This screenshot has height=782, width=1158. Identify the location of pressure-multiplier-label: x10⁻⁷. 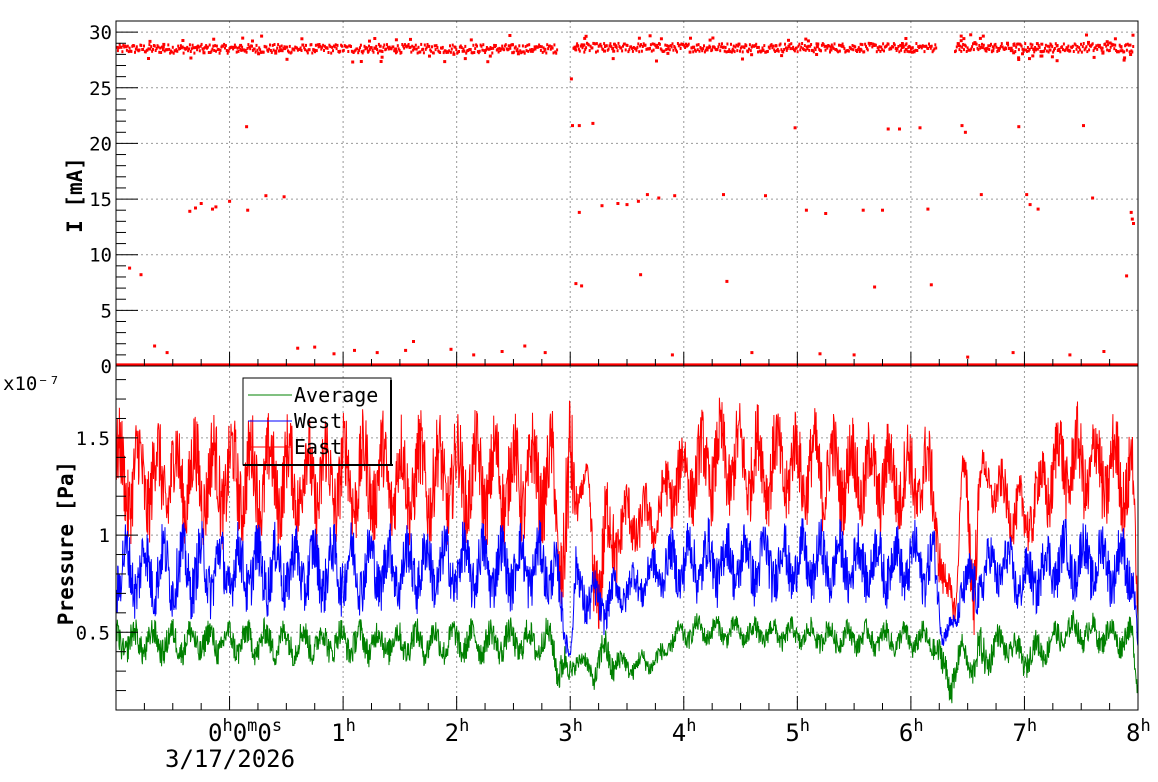
(31, 384).